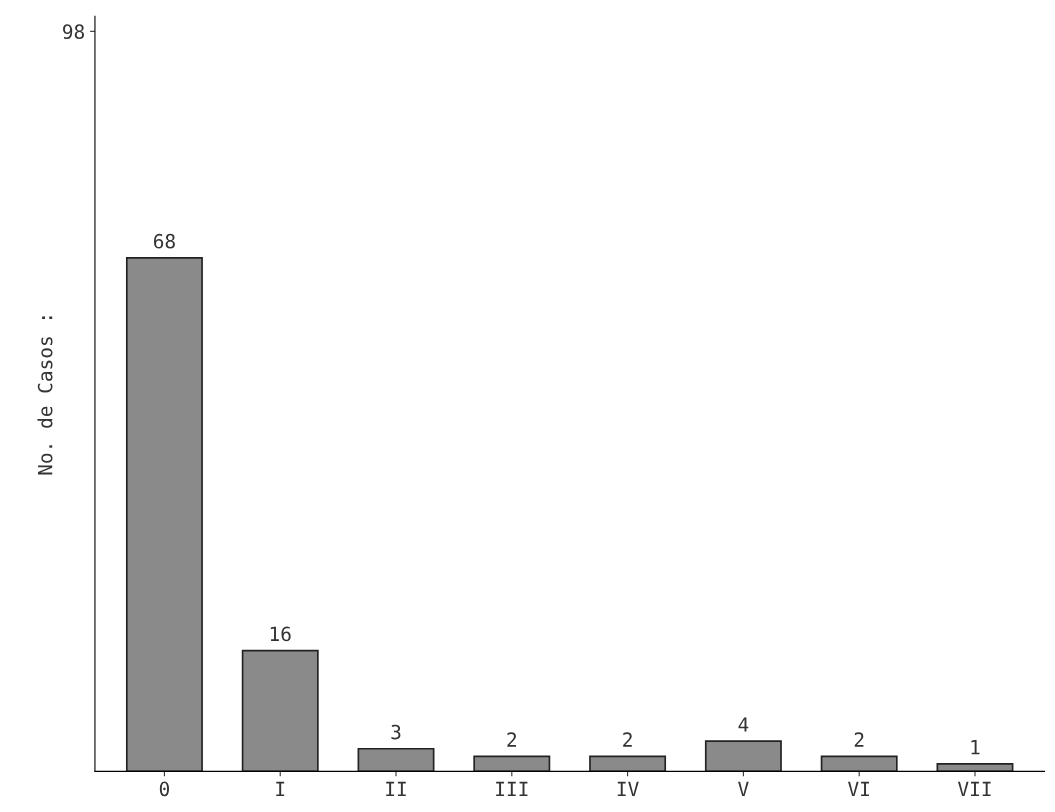 The height and width of the screenshot is (812, 1055). I want to click on y-axis-title: No. de Casos :, so click(45, 395).